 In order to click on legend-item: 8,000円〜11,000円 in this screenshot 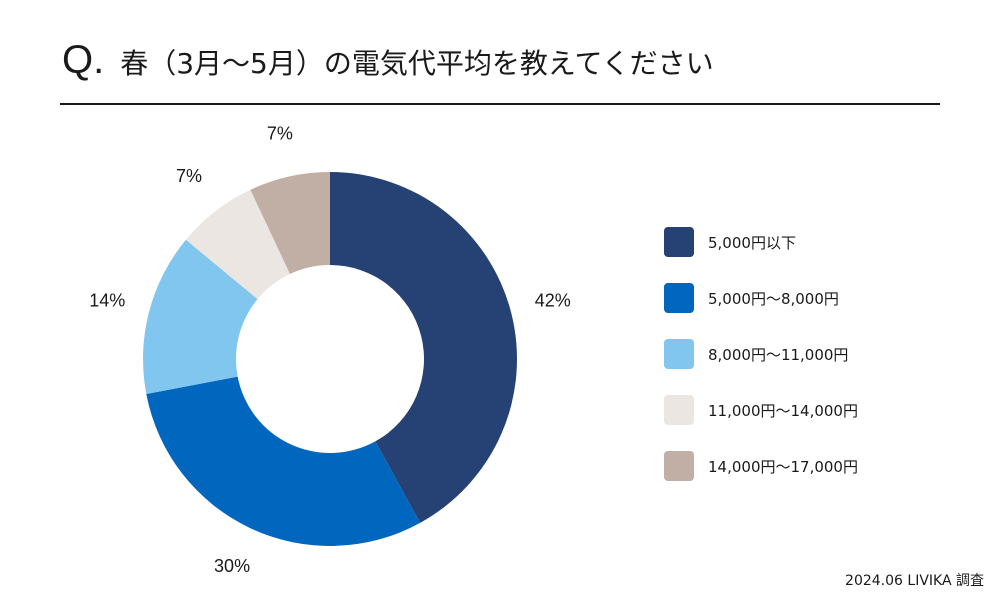, I will do `click(804, 354)`.